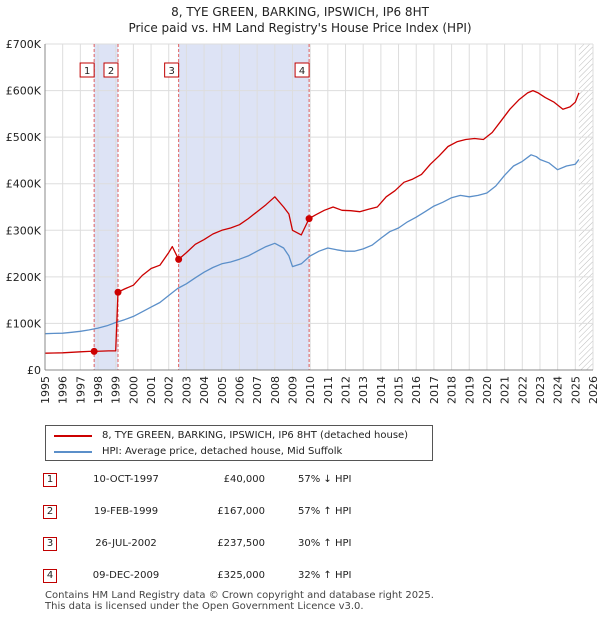 This screenshot has height=620, width=600. Describe the element at coordinates (45, 390) in the screenshot. I see `x-tick-label: 1995` at that location.